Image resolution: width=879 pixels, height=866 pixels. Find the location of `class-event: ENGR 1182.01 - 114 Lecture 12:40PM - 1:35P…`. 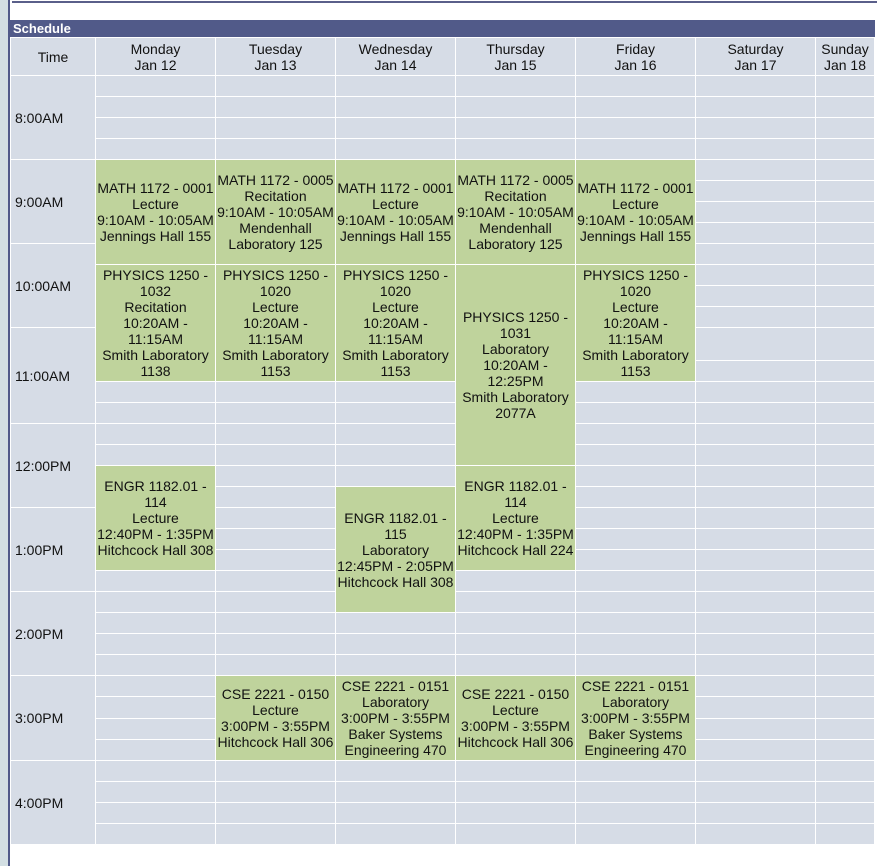

class-event: ENGR 1182.01 - 114 Lecture 12:40PM - 1:35P… is located at coordinates (515, 518).